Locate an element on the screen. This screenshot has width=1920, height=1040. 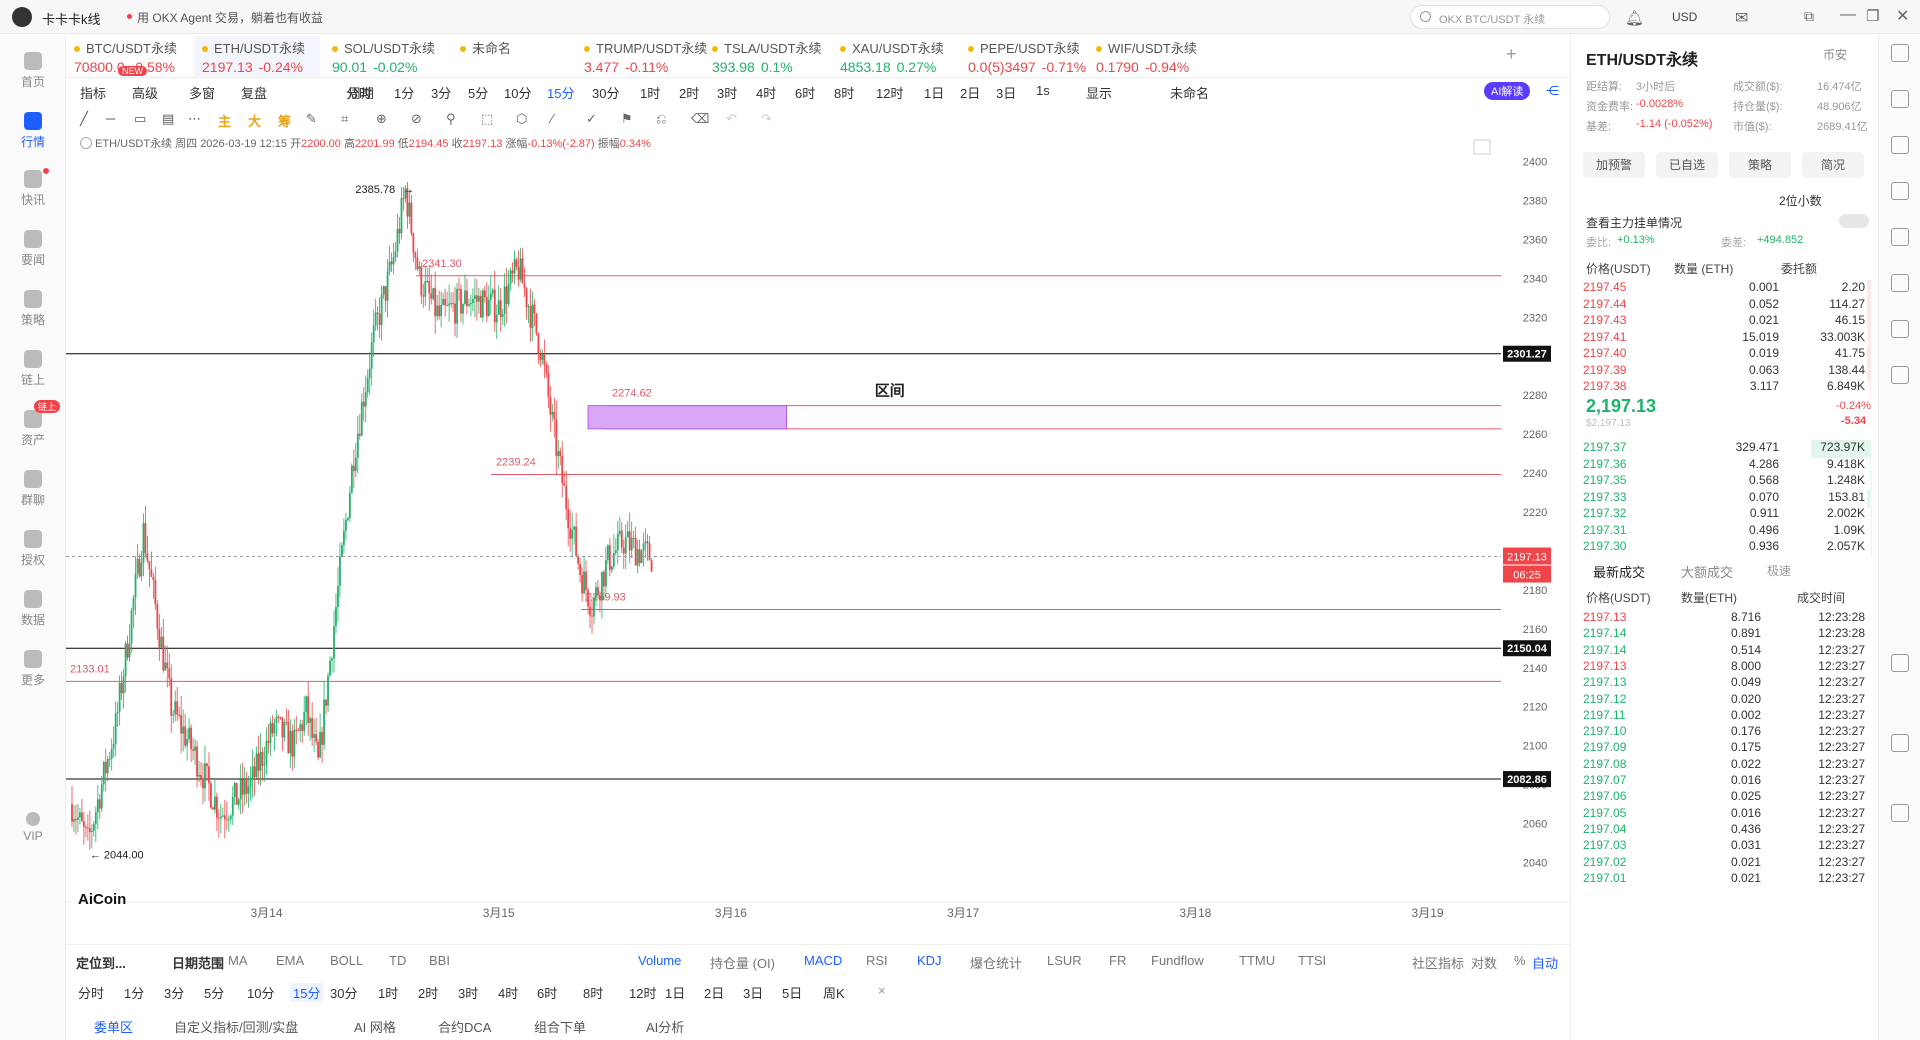
draw-tool-icon: ↶ is located at coordinates (731, 118).